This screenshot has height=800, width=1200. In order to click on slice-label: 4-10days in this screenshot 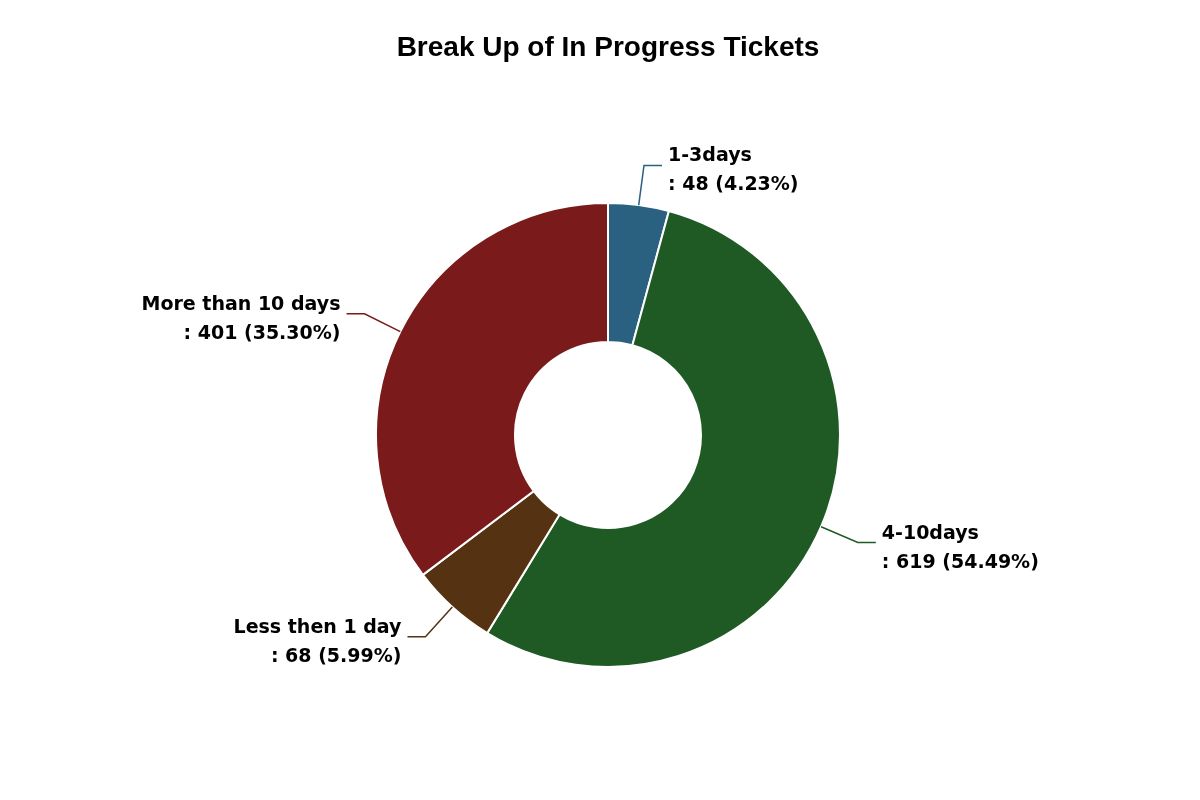, I will do `click(930, 531)`.